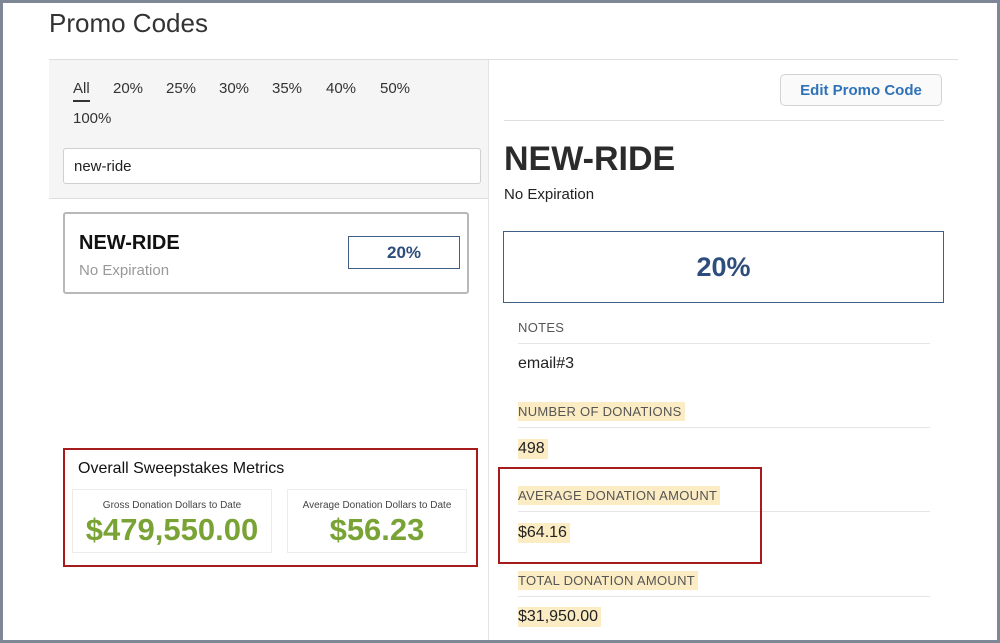 The image size is (1000, 643). I want to click on filter-tab-35: 35%, so click(287, 88).